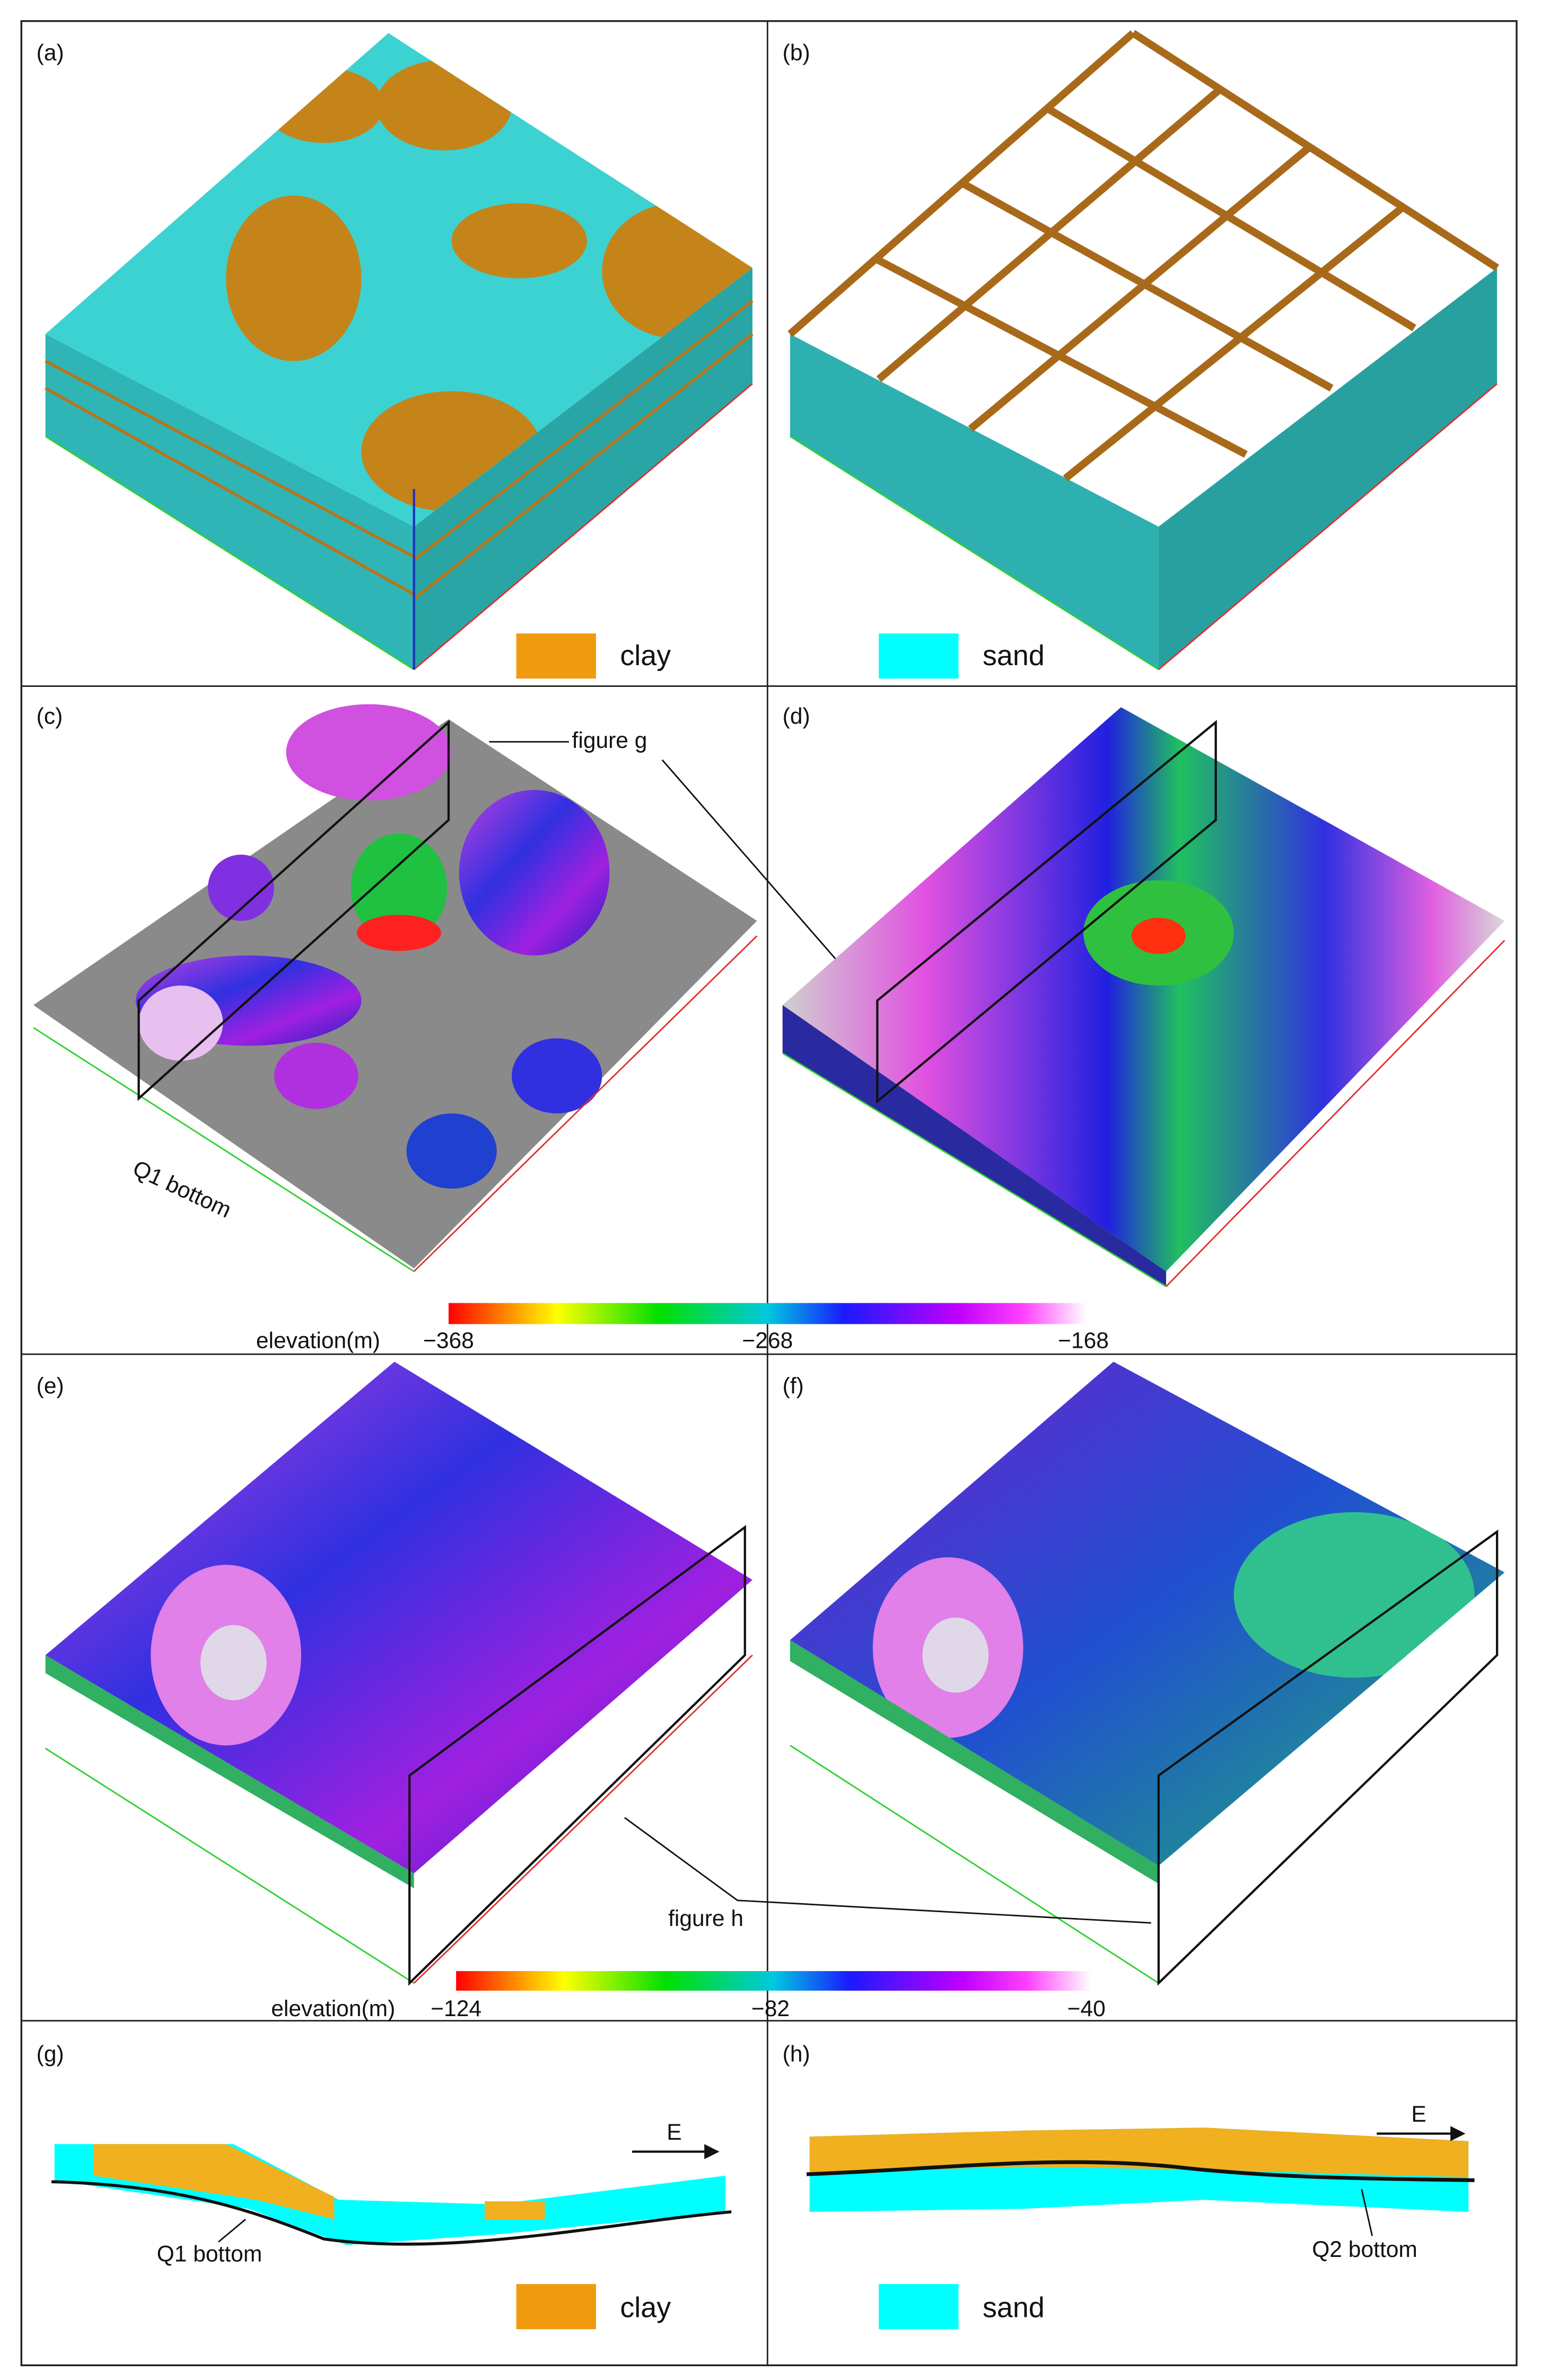 This screenshot has height=2380, width=1541. Describe the element at coordinates (50, 2054) in the screenshot. I see `panel-label: (g)` at that location.